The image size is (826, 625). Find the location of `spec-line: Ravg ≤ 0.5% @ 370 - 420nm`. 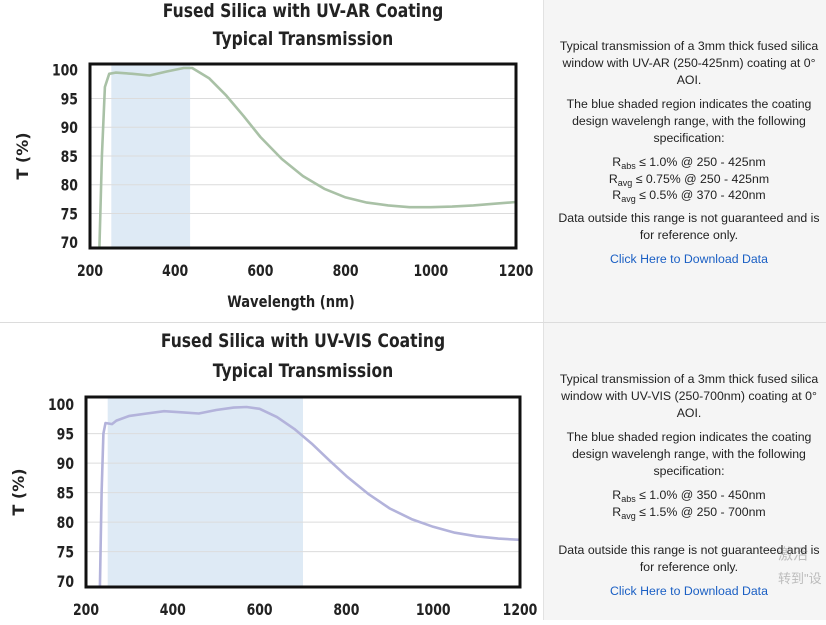

spec-line: Ravg ≤ 0.5% @ 370 - 420nm is located at coordinates (689, 195).